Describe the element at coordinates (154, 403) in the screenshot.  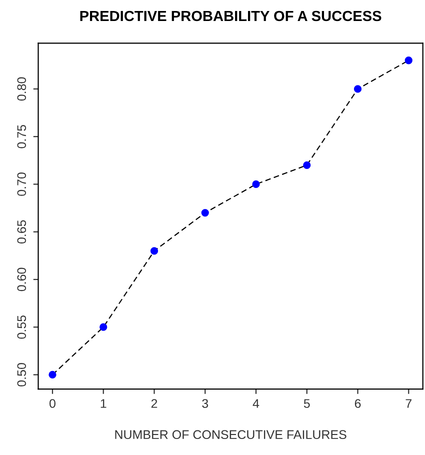
I see `x-tick-label: 2` at that location.